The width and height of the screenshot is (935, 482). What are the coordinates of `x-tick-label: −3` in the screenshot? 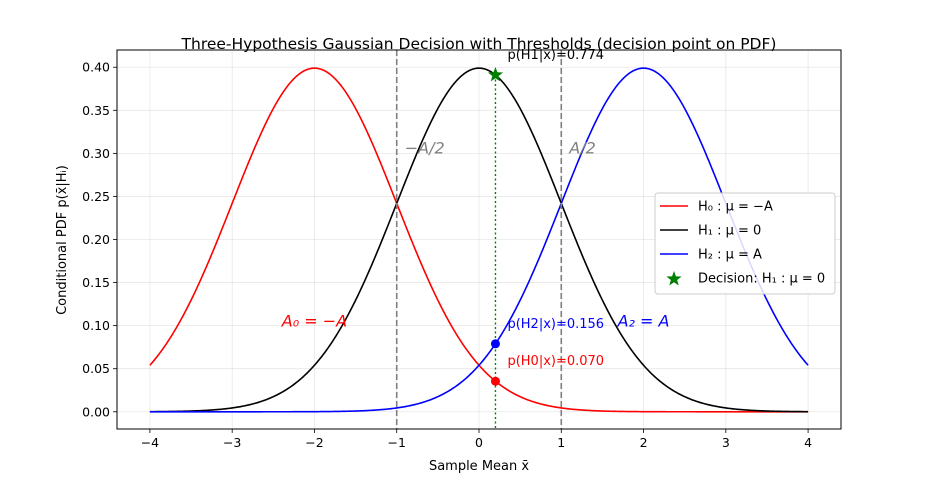 It's located at (232, 442).